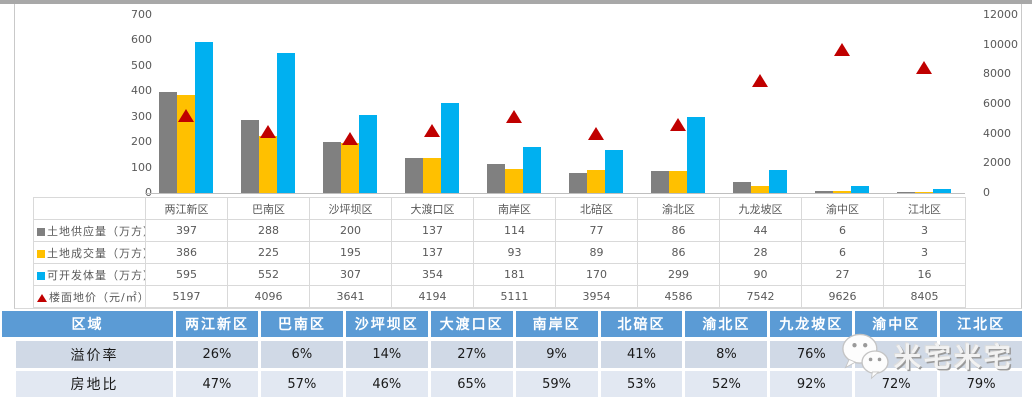 The width and height of the screenshot is (1032, 402). What do you see at coordinates (678, 230) in the screenshot?
I see `series-value-cell: 86` at bounding box center [678, 230].